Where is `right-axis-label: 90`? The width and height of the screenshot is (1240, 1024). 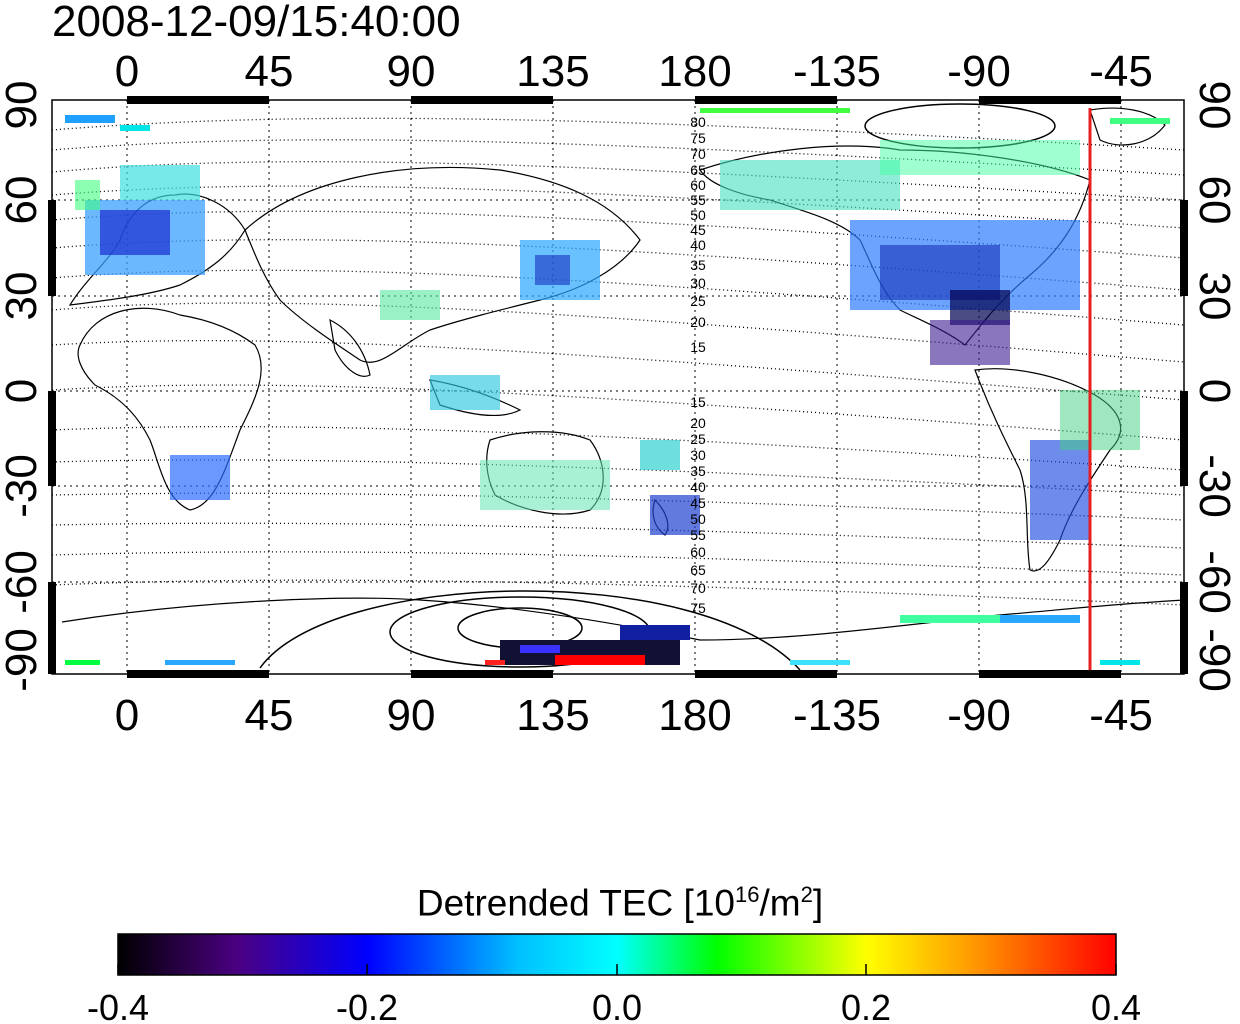
right-axis-label: 90 is located at coordinates (1214, 105).